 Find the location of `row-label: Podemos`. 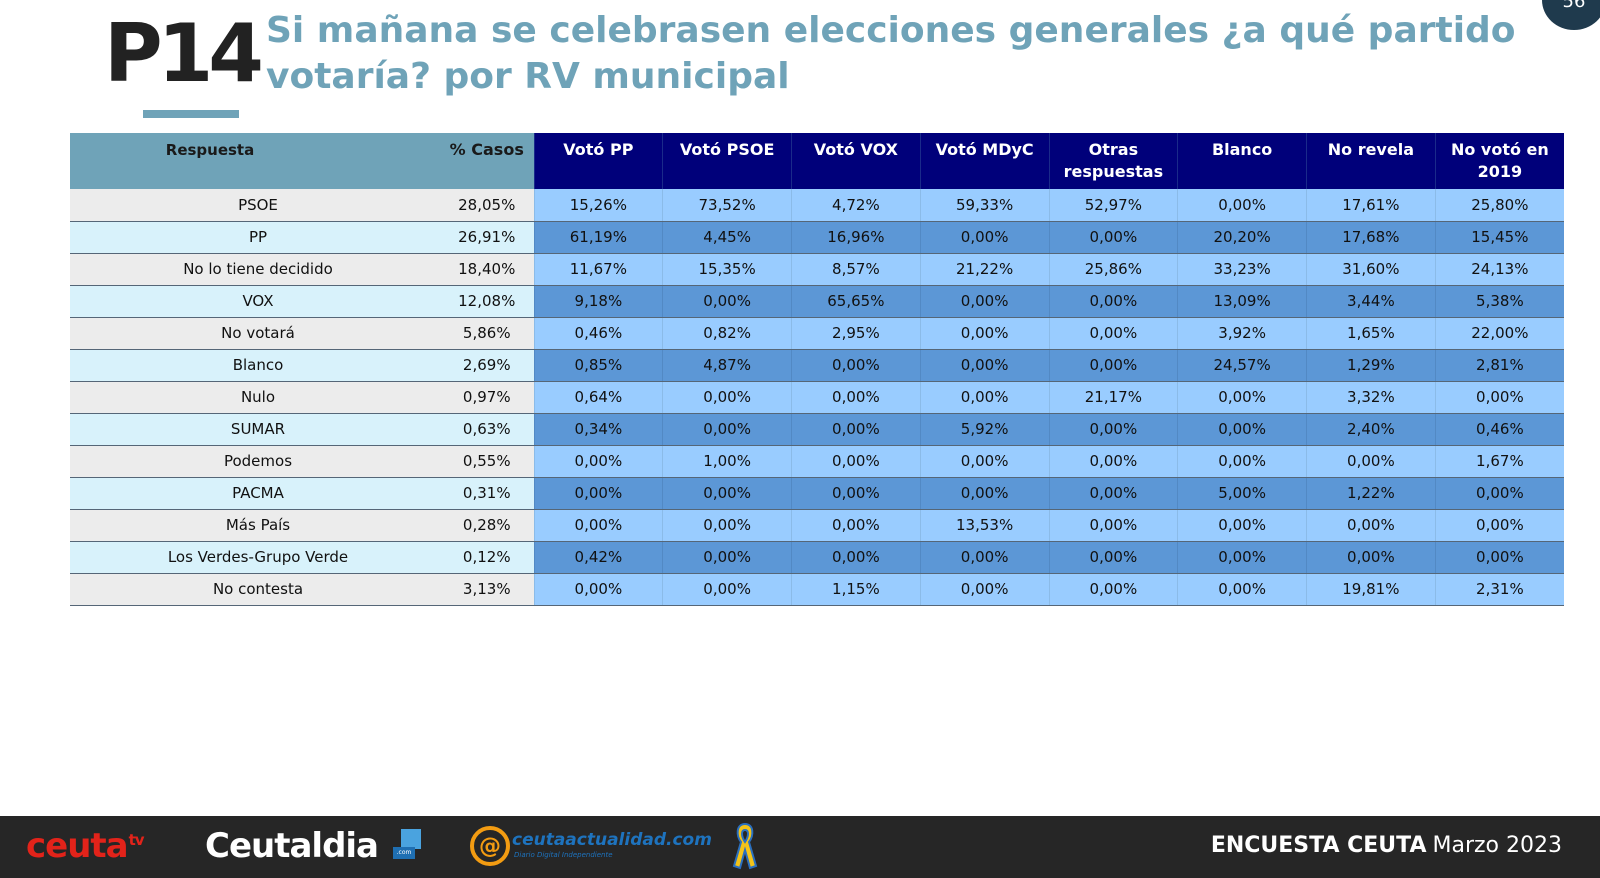

row-label: Podemos is located at coordinates (255, 461).